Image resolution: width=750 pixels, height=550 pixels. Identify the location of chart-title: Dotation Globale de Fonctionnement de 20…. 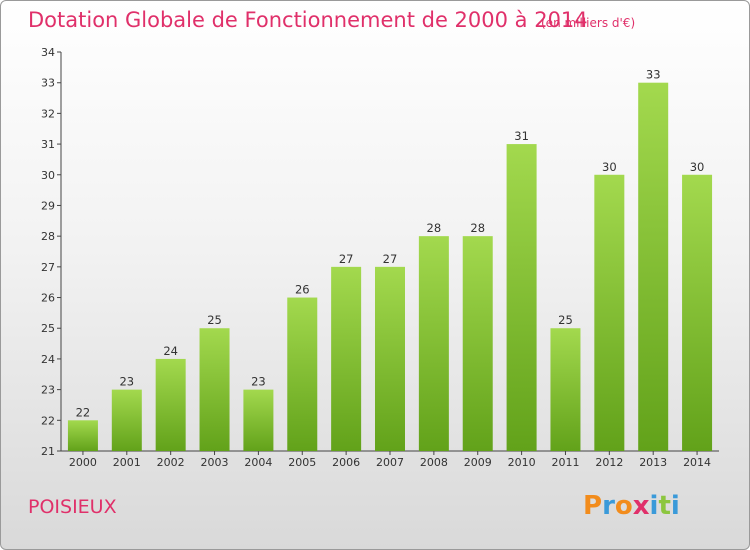
(308, 20).